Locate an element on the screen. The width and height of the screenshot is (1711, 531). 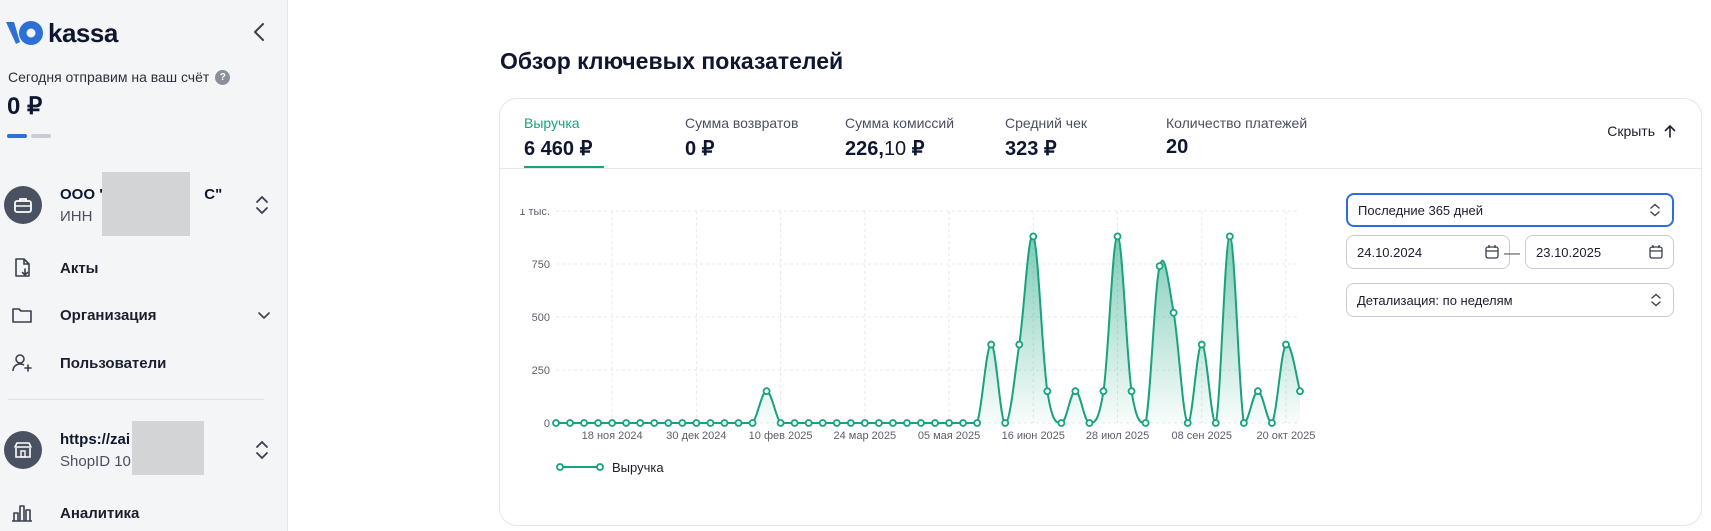
chevron-down-icon is located at coordinates (264, 315).